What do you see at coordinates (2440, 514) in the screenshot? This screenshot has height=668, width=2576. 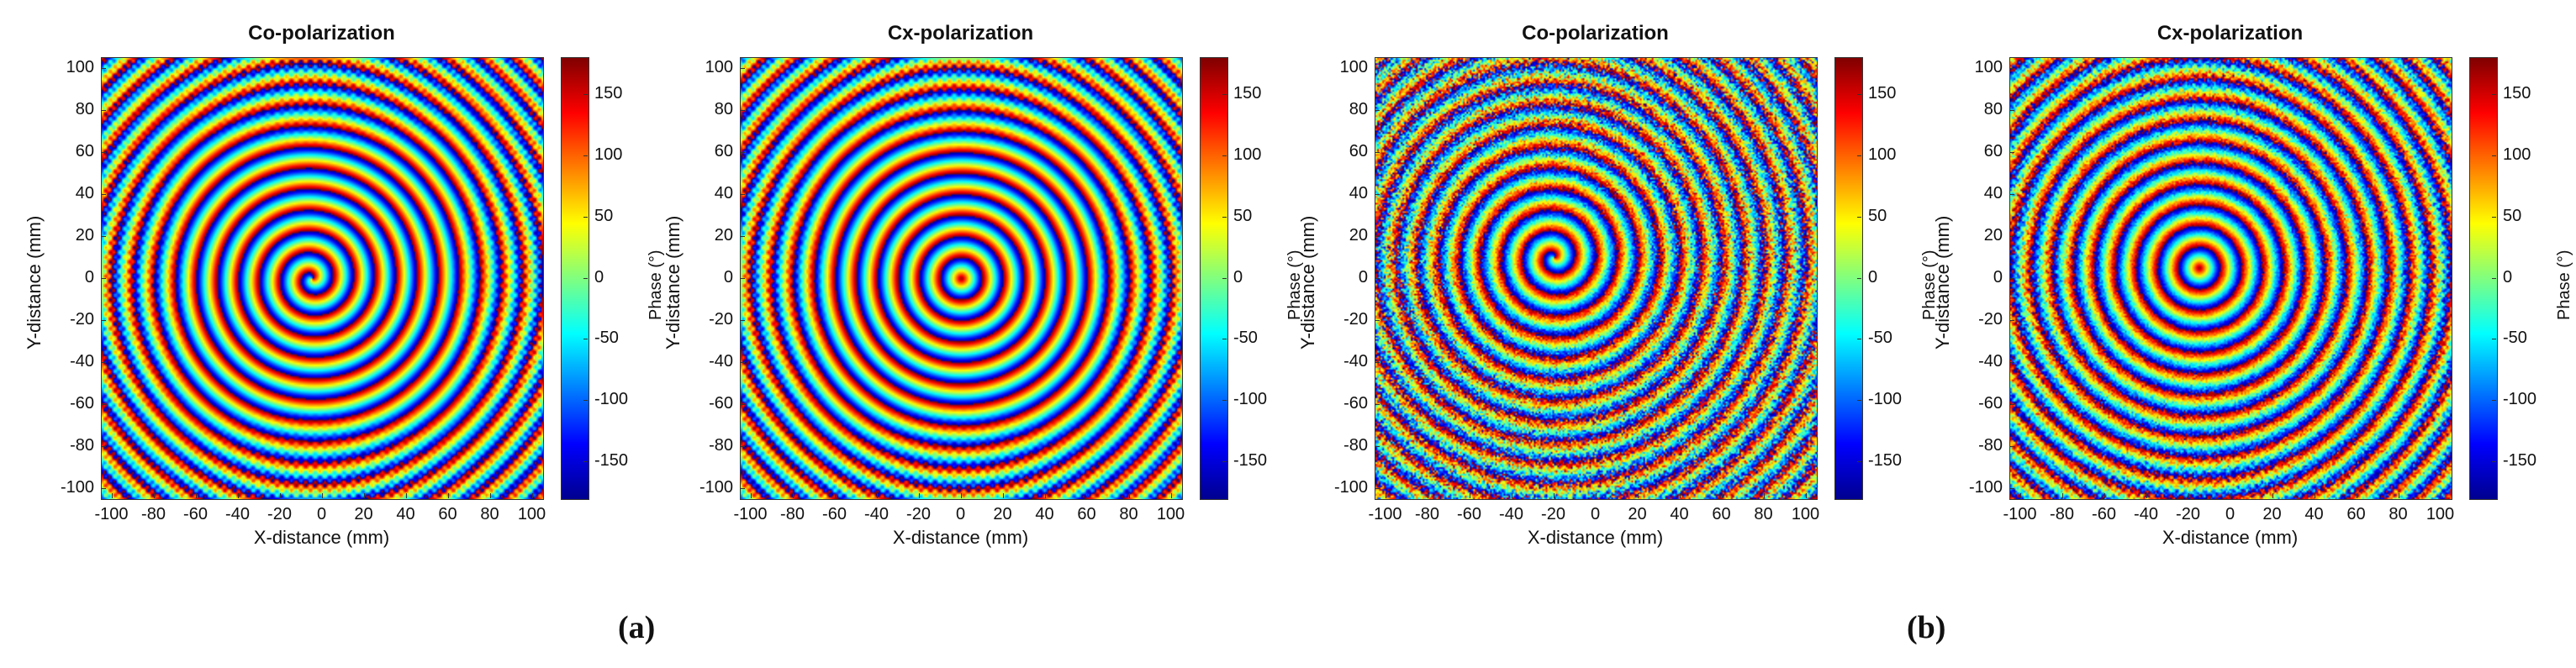 I see `x-tick-label: 100` at bounding box center [2440, 514].